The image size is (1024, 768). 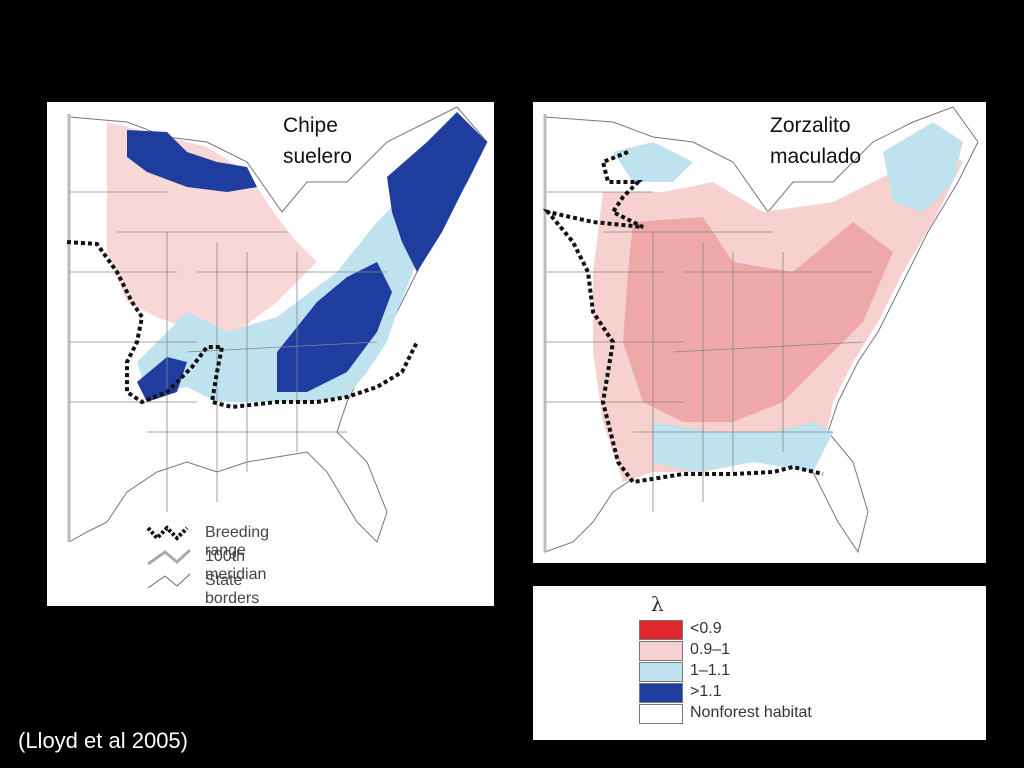 What do you see at coordinates (657, 604) in the screenshot?
I see `lambda-symbol: λ` at bounding box center [657, 604].